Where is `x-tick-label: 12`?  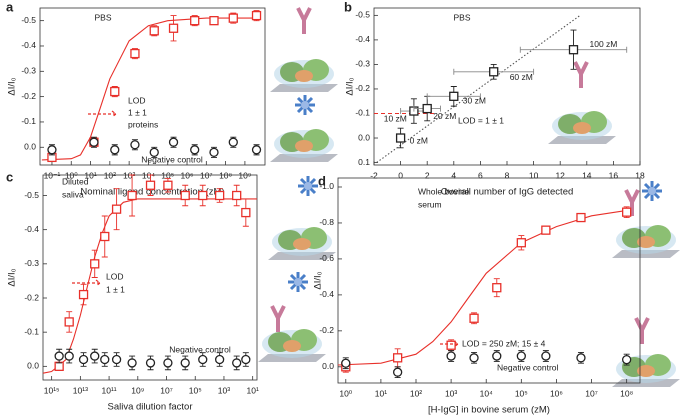 x-tick-label: 12 is located at coordinates (560, 175).